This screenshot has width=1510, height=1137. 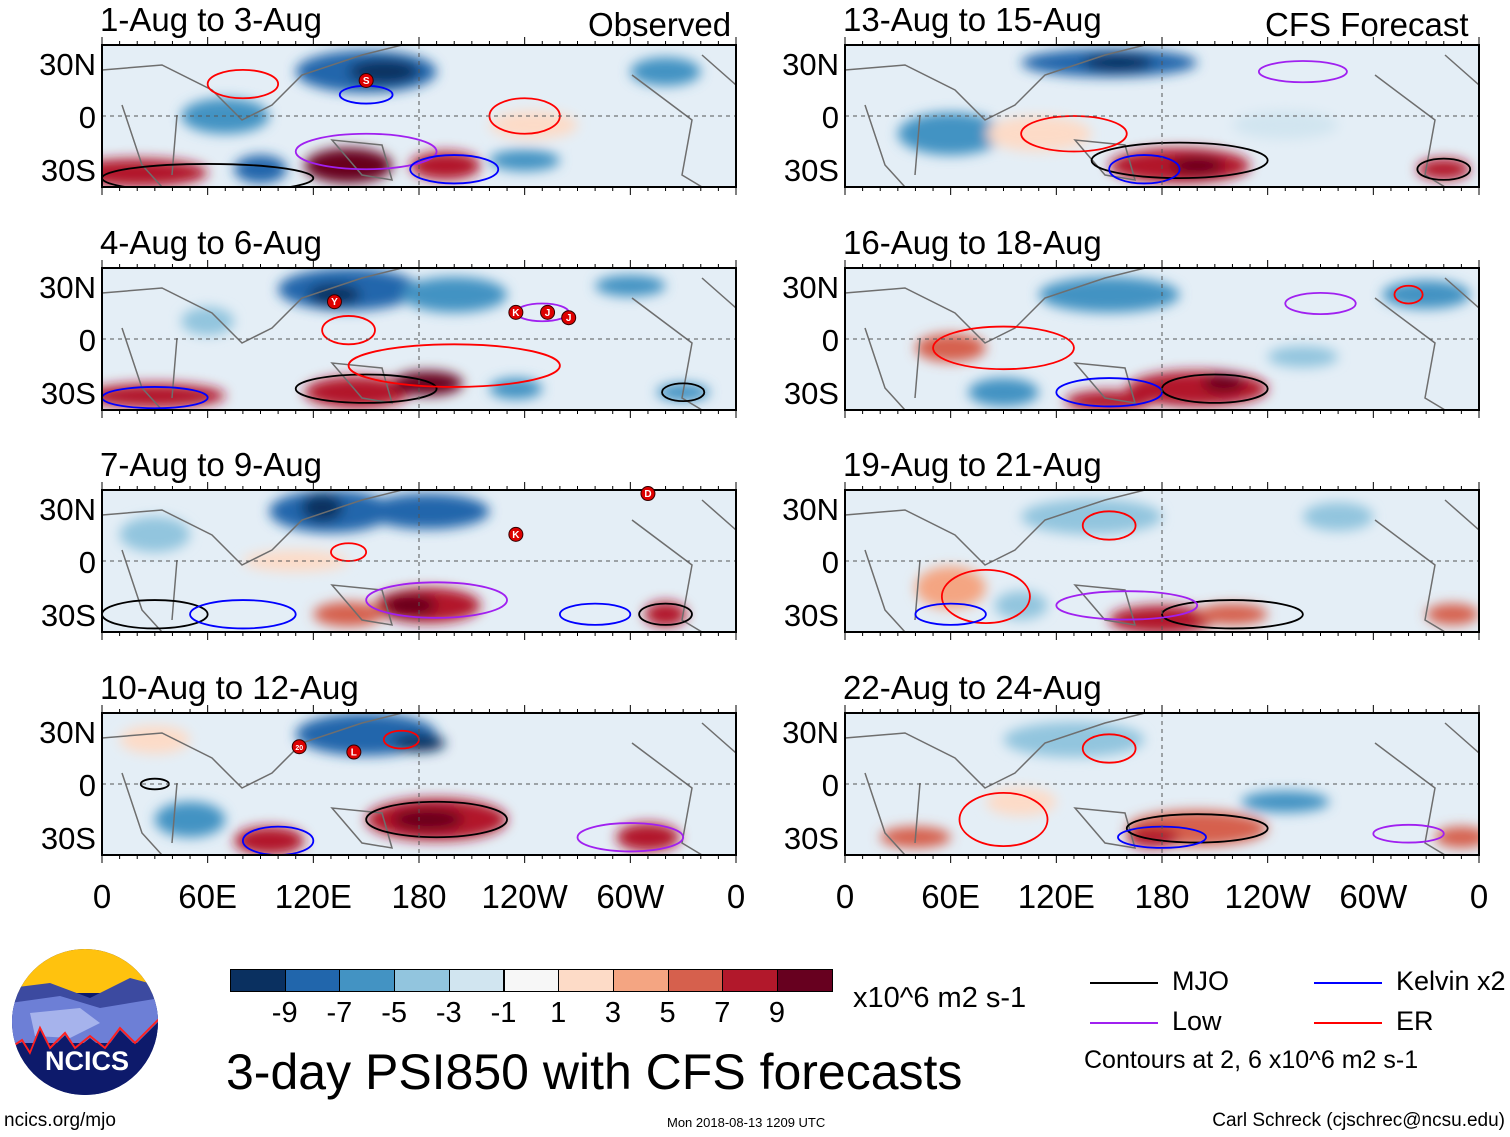 What do you see at coordinates (612, 1013) in the screenshot?
I see `colorbar-label: 3` at bounding box center [612, 1013].